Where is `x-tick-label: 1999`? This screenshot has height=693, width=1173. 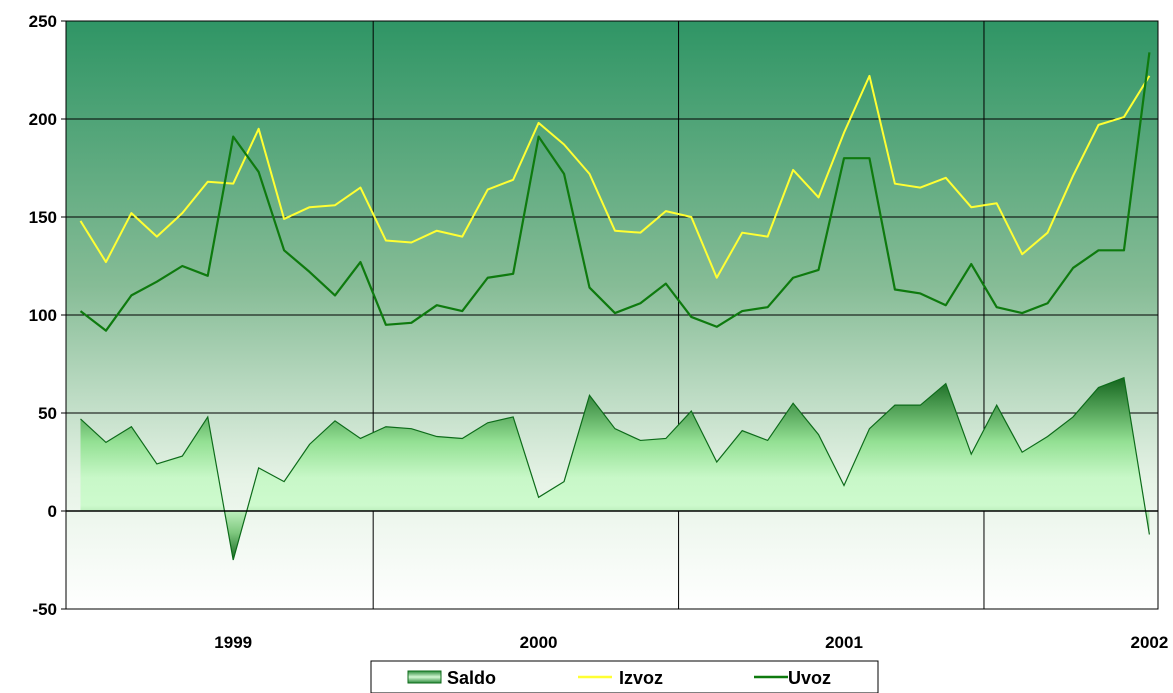
x-tick-label: 1999 is located at coordinates (233, 642).